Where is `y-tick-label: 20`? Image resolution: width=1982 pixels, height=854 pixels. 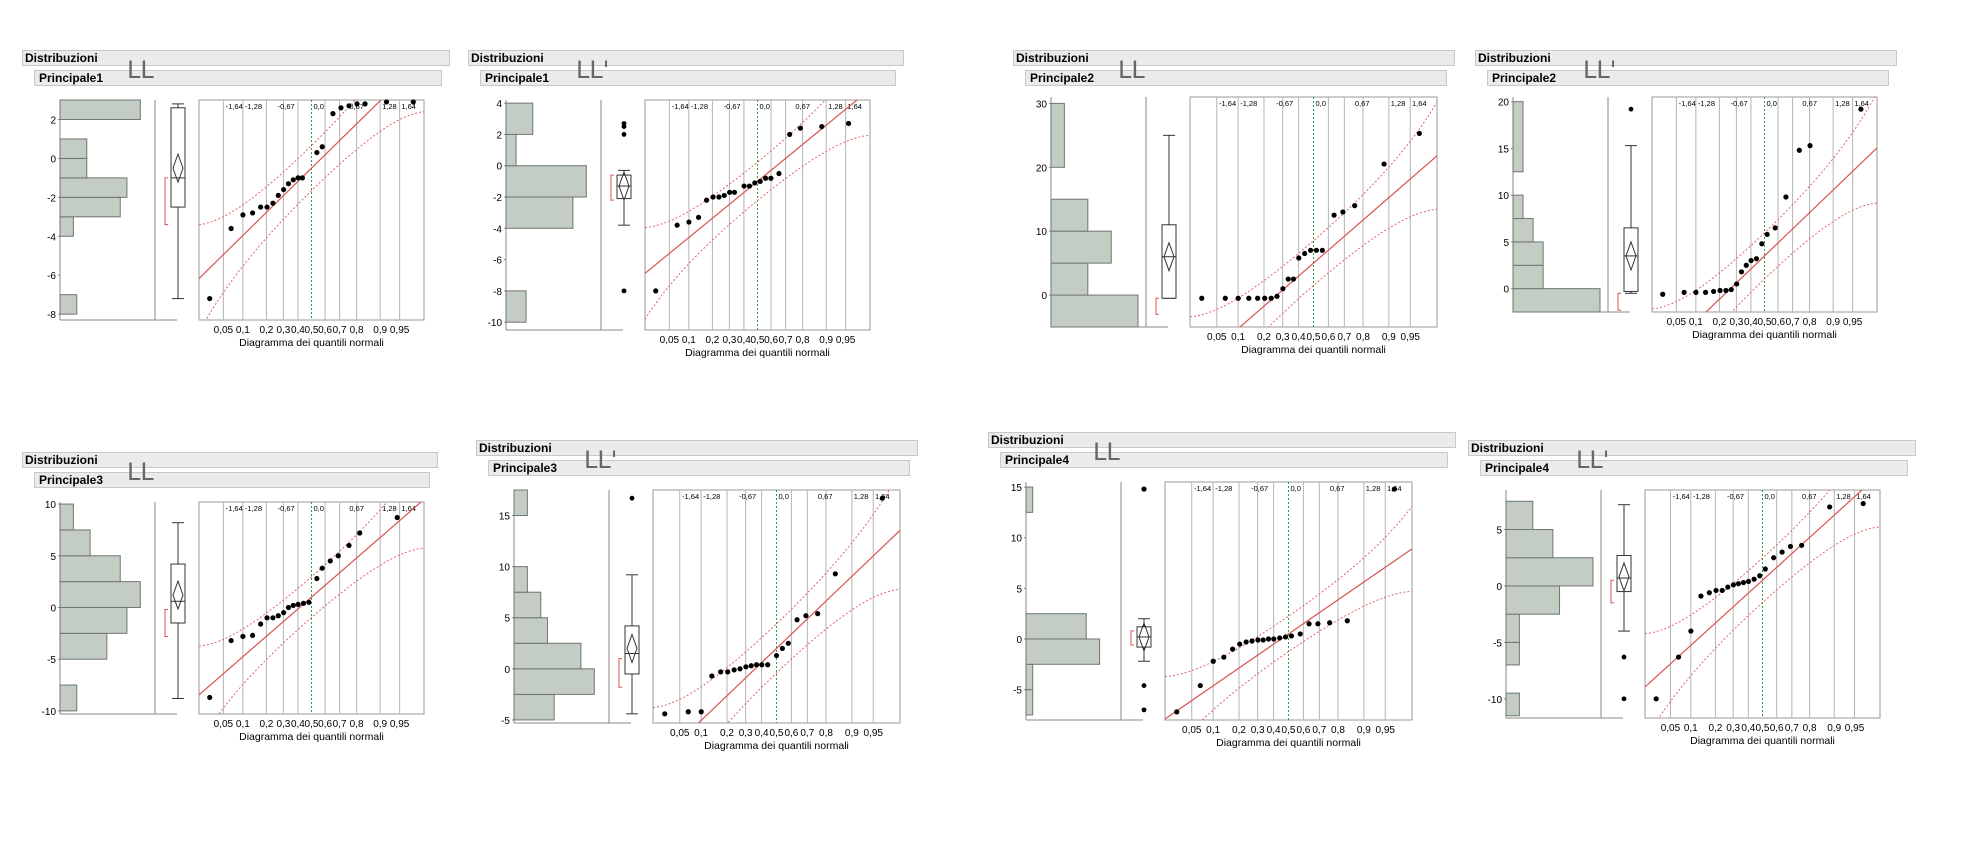
y-tick-label: 20 is located at coordinates (1504, 103).